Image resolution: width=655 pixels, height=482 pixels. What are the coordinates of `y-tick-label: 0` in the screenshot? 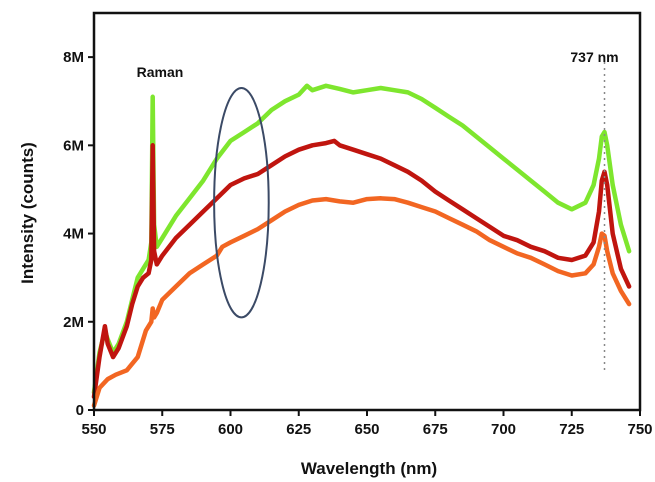 It's located at (80, 410).